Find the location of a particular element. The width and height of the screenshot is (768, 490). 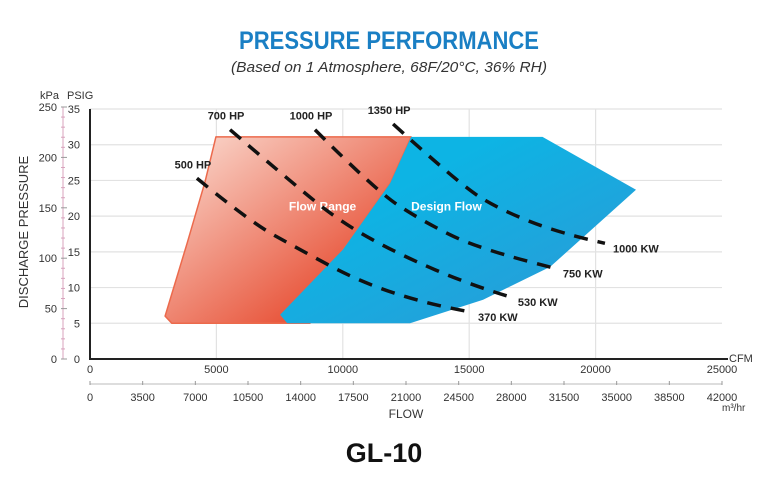

hp-label: 700 HP is located at coordinates (226, 117).